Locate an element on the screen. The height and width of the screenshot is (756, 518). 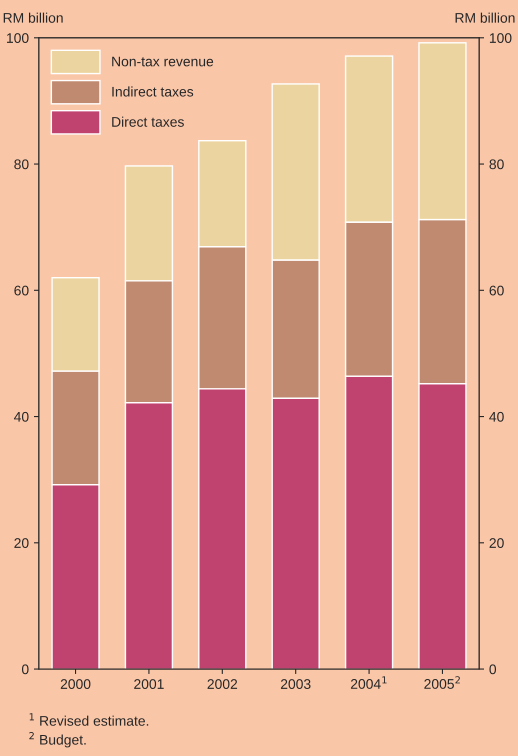
text: $^{1}$ Revised estimate. is located at coordinates (89, 719).